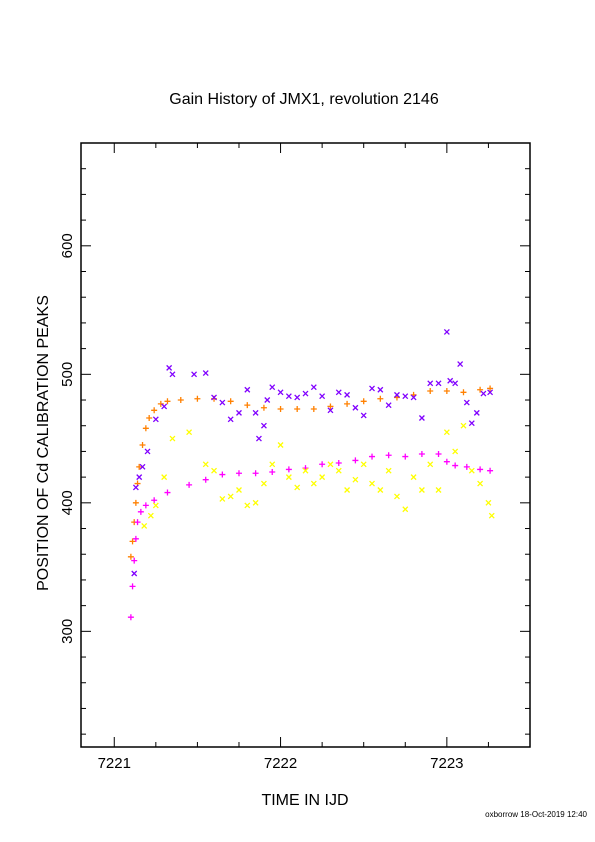 The image size is (595, 842). Describe the element at coordinates (67, 245) in the screenshot. I see `y-tick-label: 600` at that location.